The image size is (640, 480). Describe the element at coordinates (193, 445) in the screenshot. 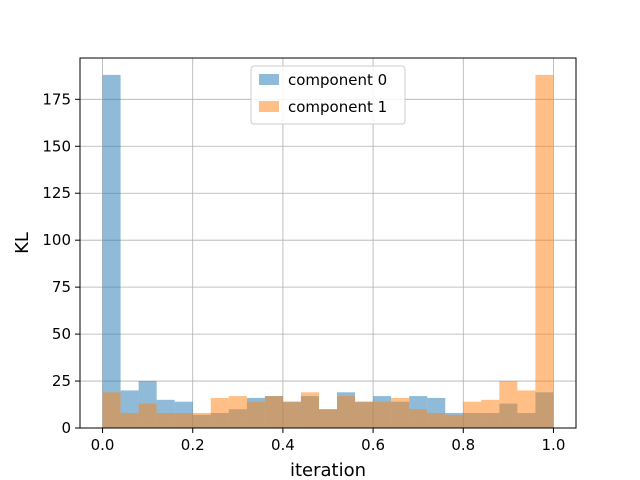

I see `x-tick-label: 0.2` at that location.